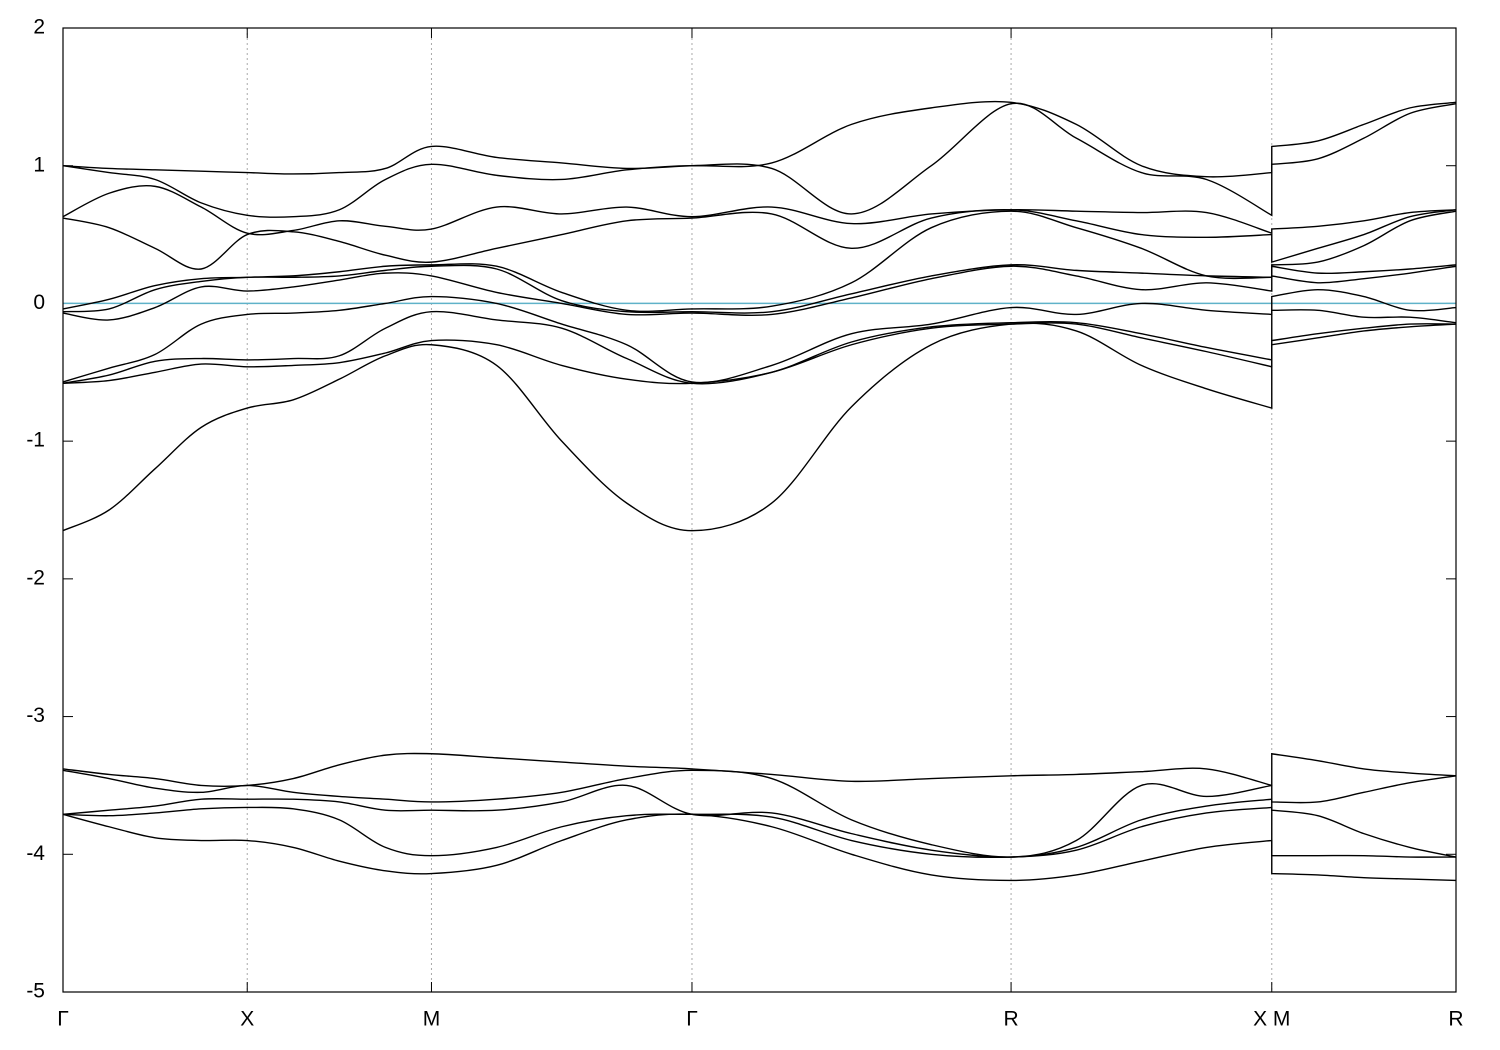  Describe the element at coordinates (35, 440) in the screenshot. I see `y-tick-label: -1` at that location.